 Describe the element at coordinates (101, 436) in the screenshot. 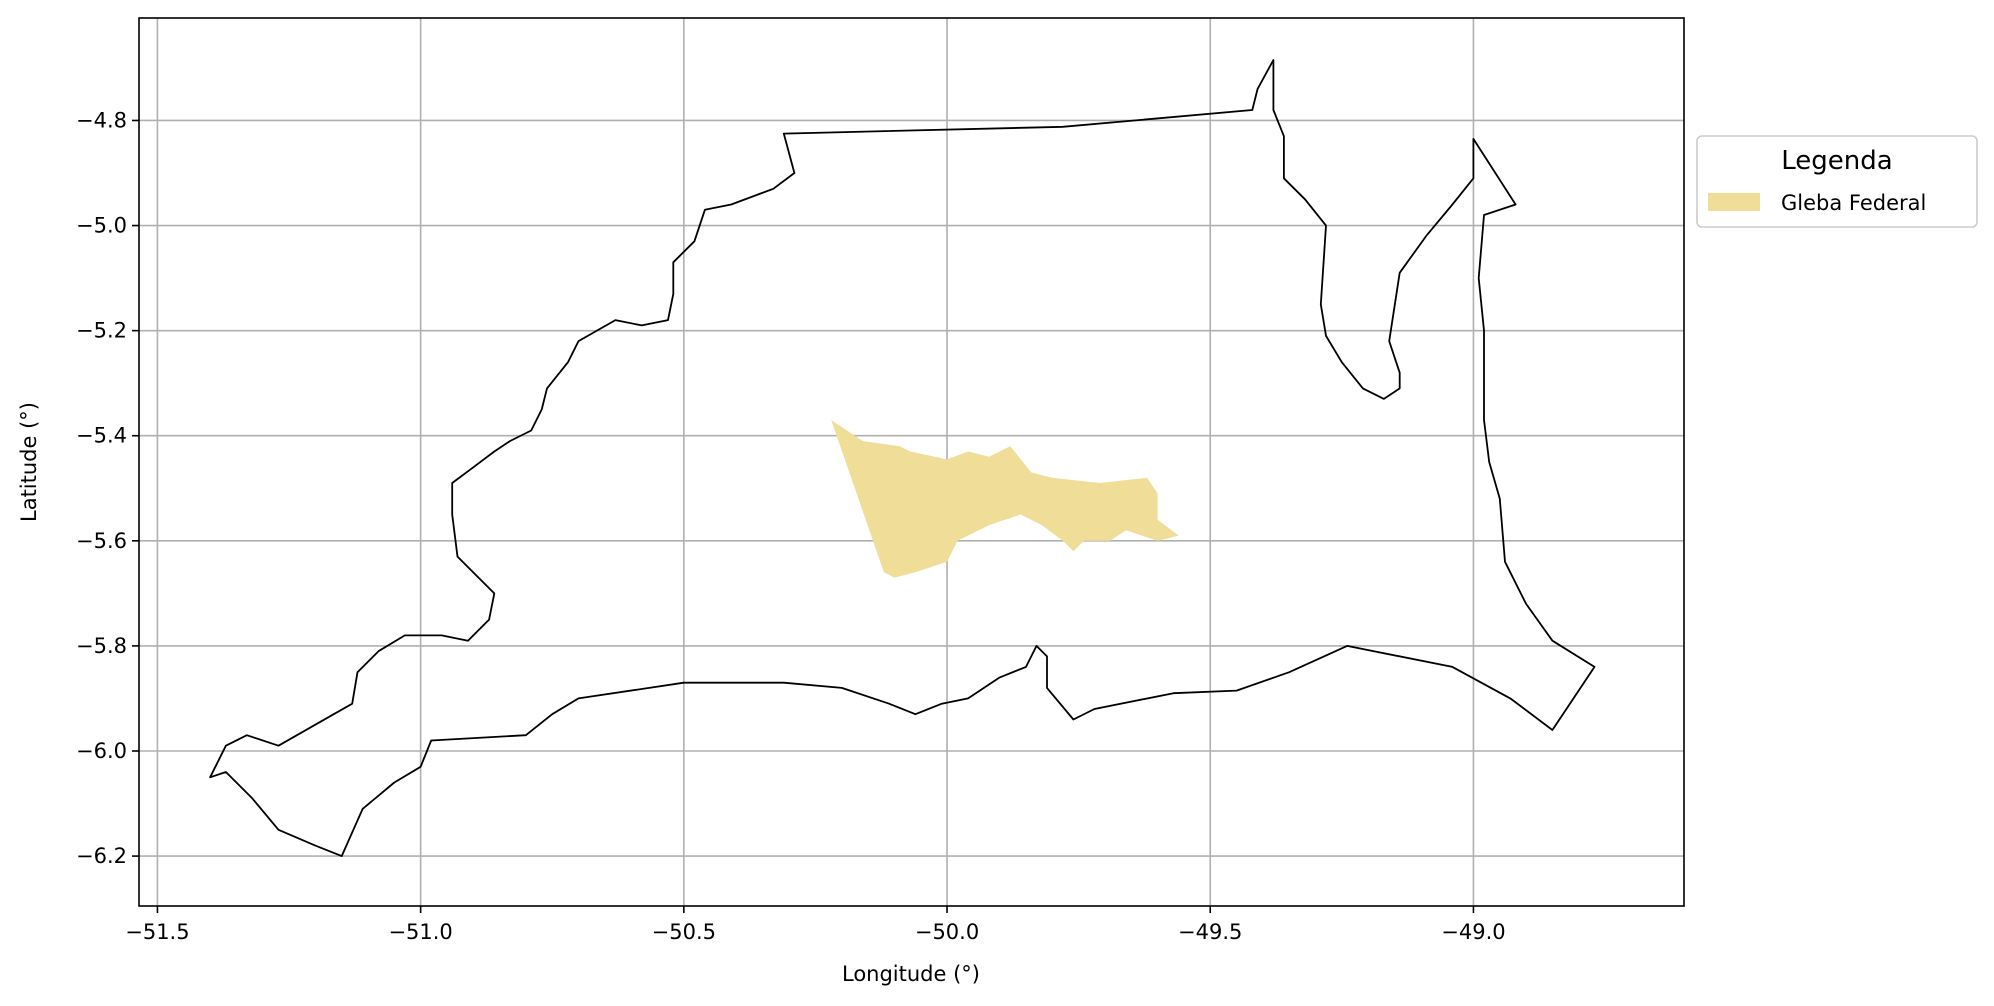

I see `y-tick-label: −5.4` at that location.